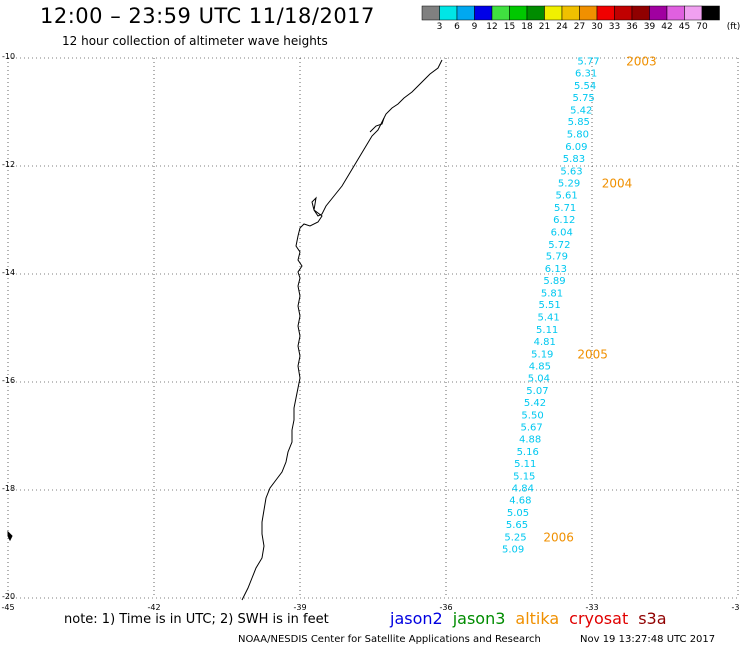 This screenshot has height=650, width=740. Describe the element at coordinates (652, 618) in the screenshot. I see `mission-label: s3a` at that location.